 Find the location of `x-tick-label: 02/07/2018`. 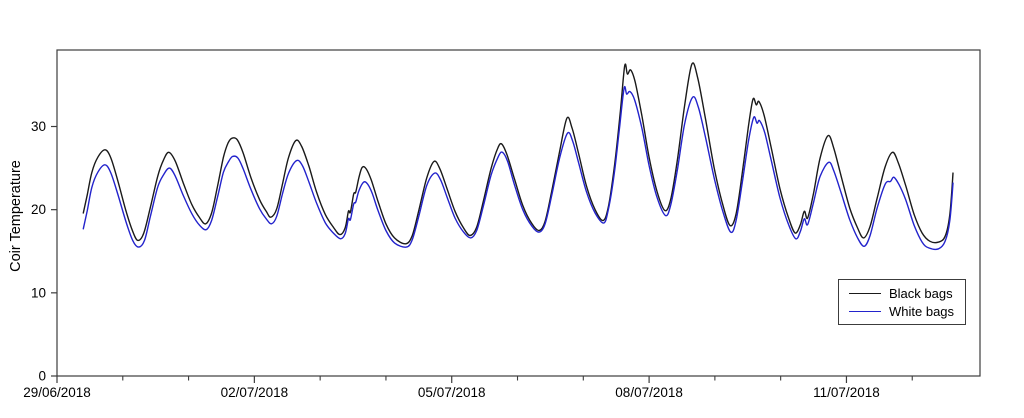

x-tick-label: 02/07/2018 is located at coordinates (255, 392).